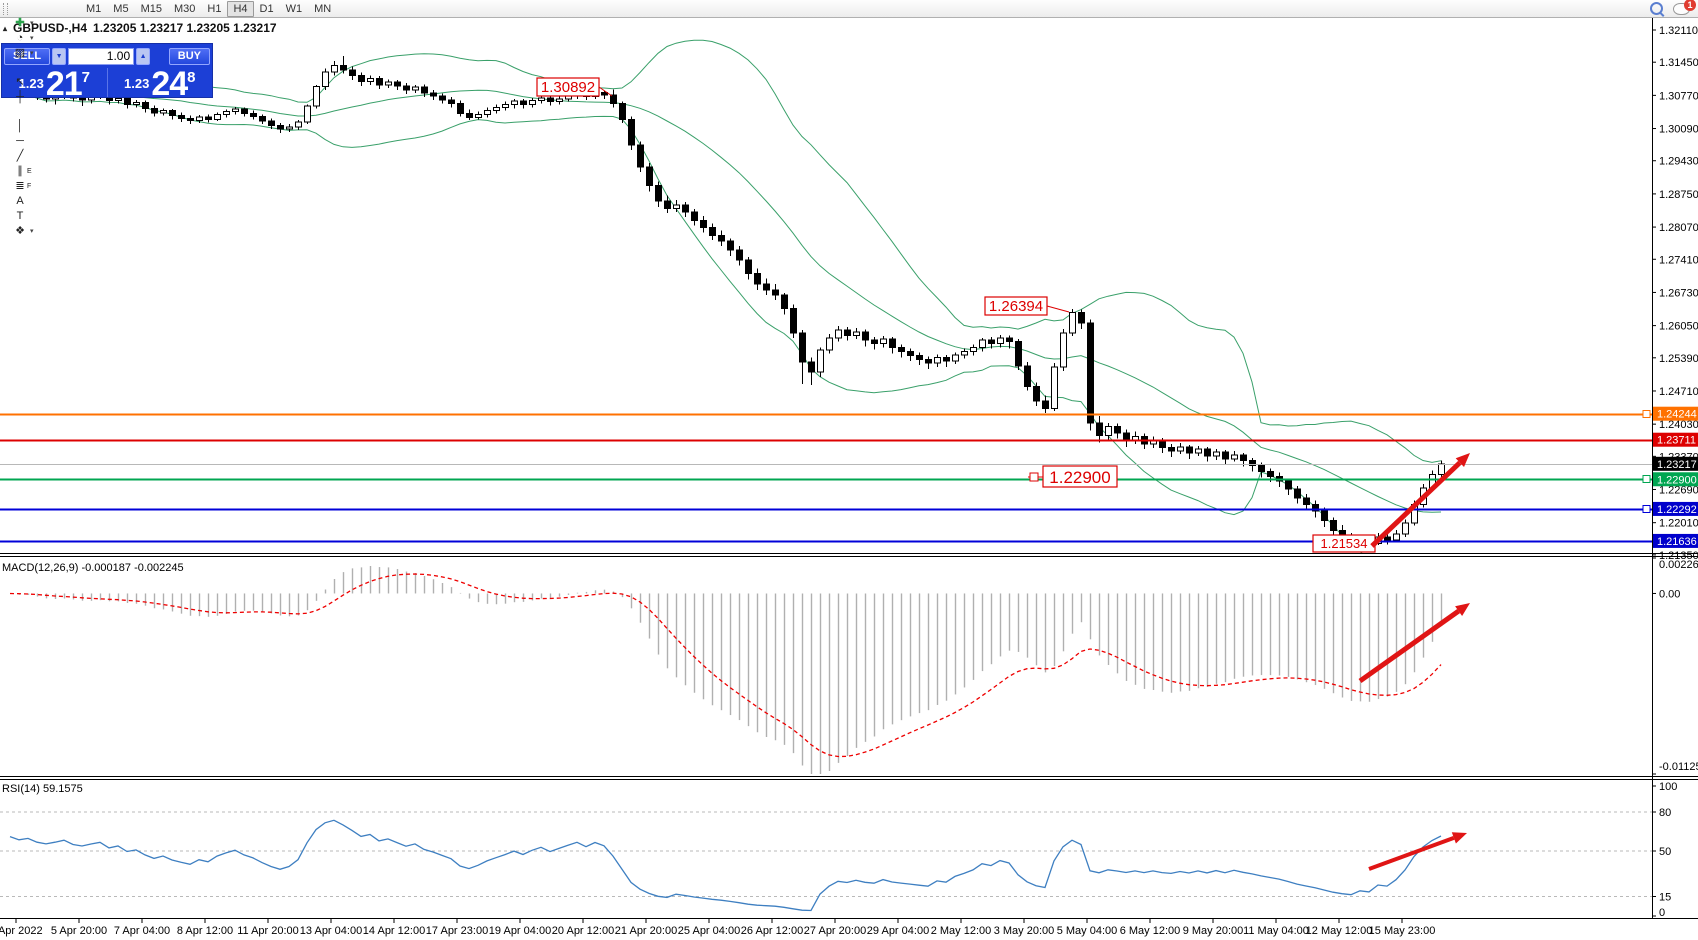 Image resolution: width=1698 pixels, height=940 pixels. I want to click on fibonacci-button: ≣ F, so click(45, 186).